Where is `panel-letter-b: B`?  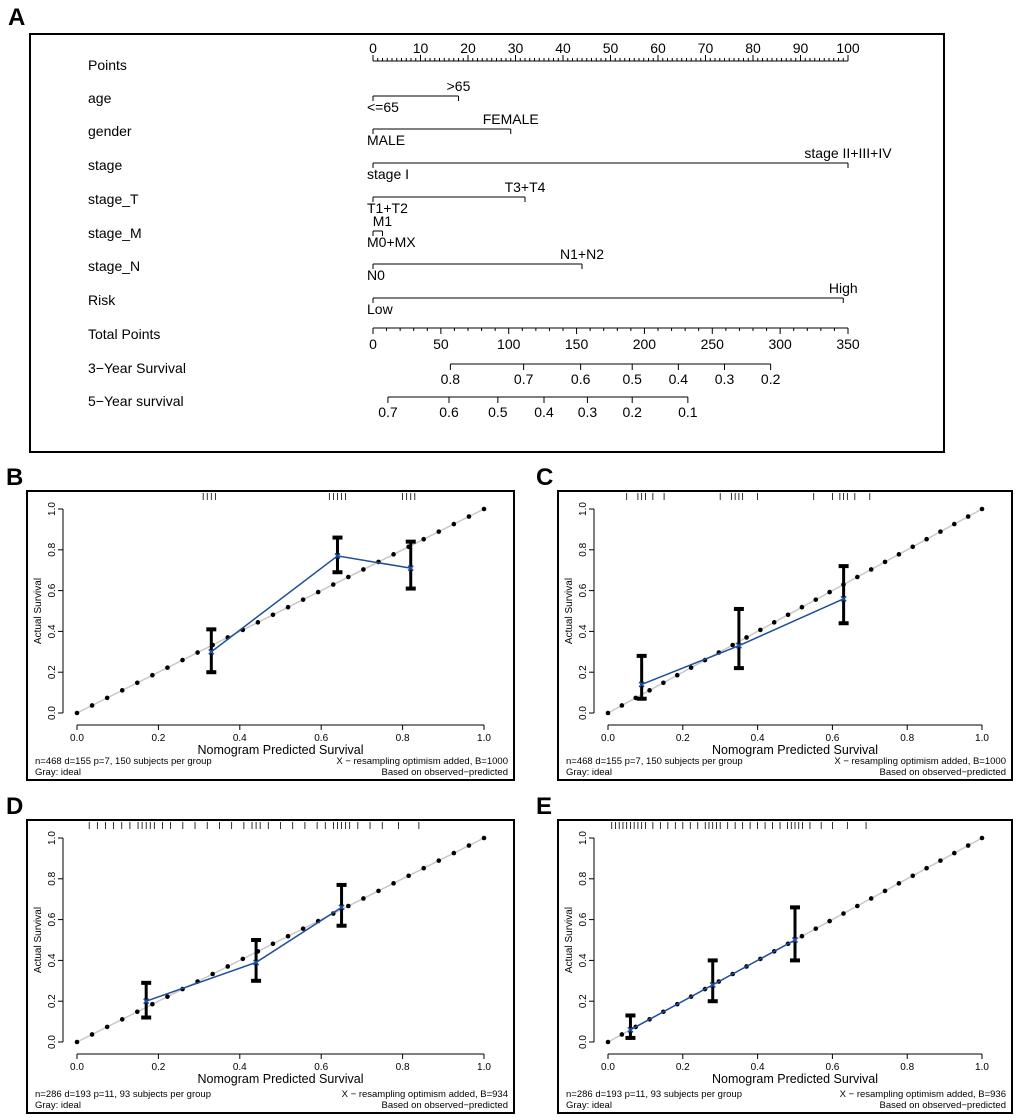
panel-letter-b: B is located at coordinates (15, 477).